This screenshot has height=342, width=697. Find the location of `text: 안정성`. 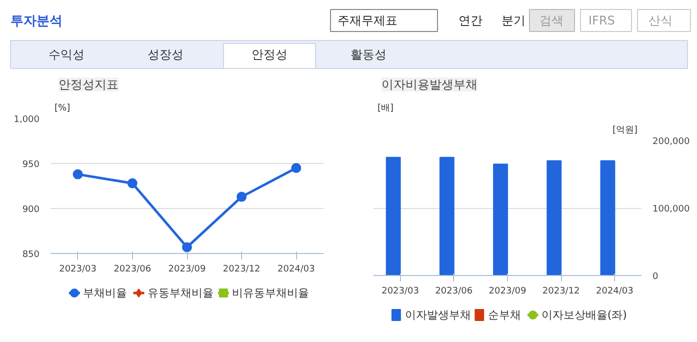

text: 안정성 is located at coordinates (270, 55).